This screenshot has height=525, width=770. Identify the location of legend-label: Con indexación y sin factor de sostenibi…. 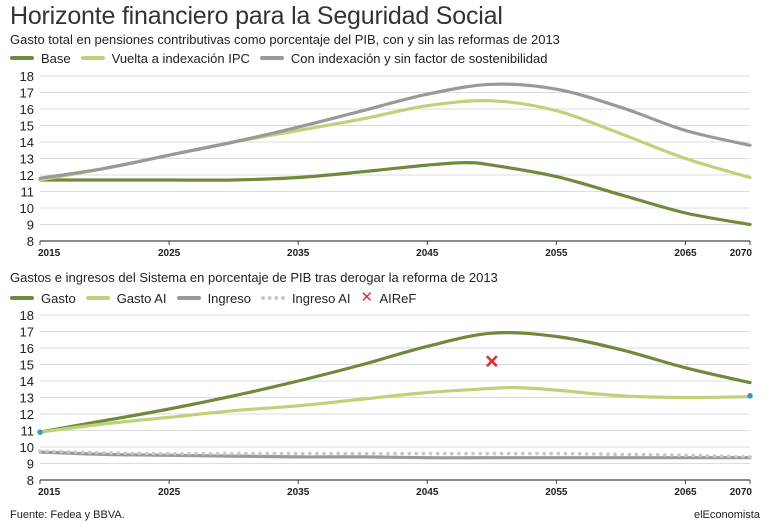
(419, 58).